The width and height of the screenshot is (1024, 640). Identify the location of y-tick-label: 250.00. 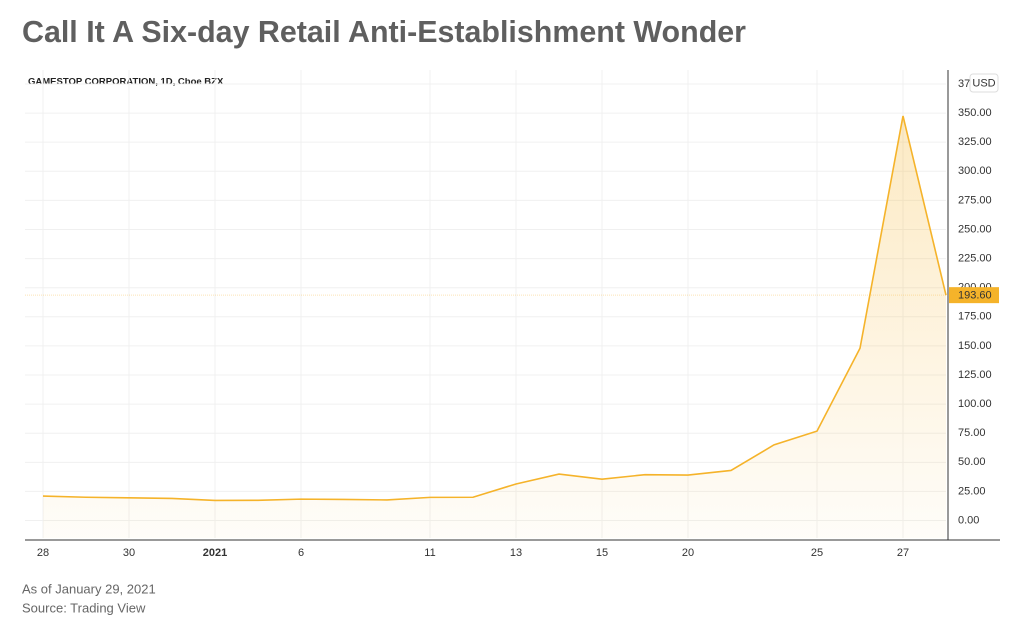
(975, 229).